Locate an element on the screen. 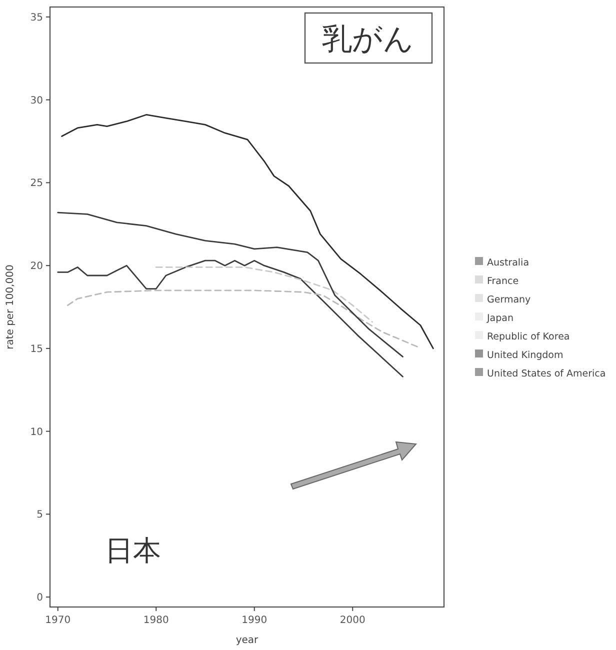 This screenshot has width=616, height=650. legend-label: United Kingdom is located at coordinates (525, 355).